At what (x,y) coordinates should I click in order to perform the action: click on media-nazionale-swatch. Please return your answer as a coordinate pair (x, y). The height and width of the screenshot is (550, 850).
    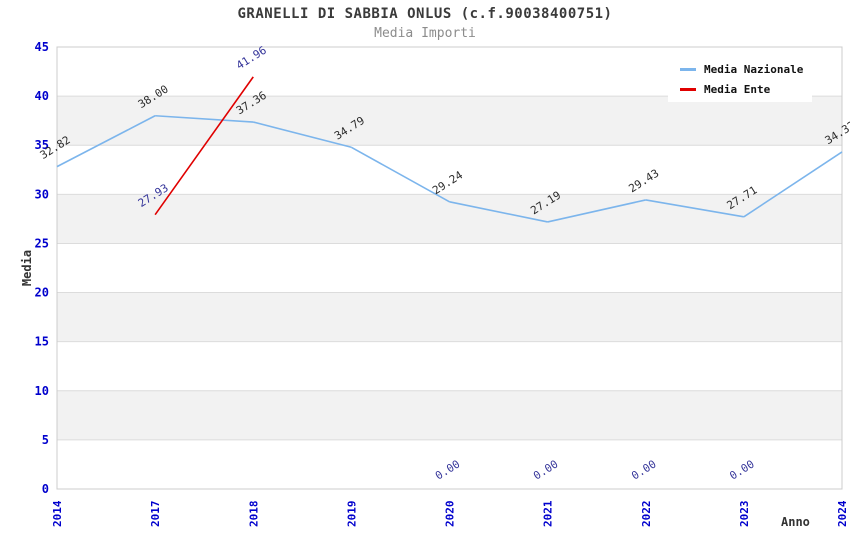
    Looking at the image, I should click on (688, 69).